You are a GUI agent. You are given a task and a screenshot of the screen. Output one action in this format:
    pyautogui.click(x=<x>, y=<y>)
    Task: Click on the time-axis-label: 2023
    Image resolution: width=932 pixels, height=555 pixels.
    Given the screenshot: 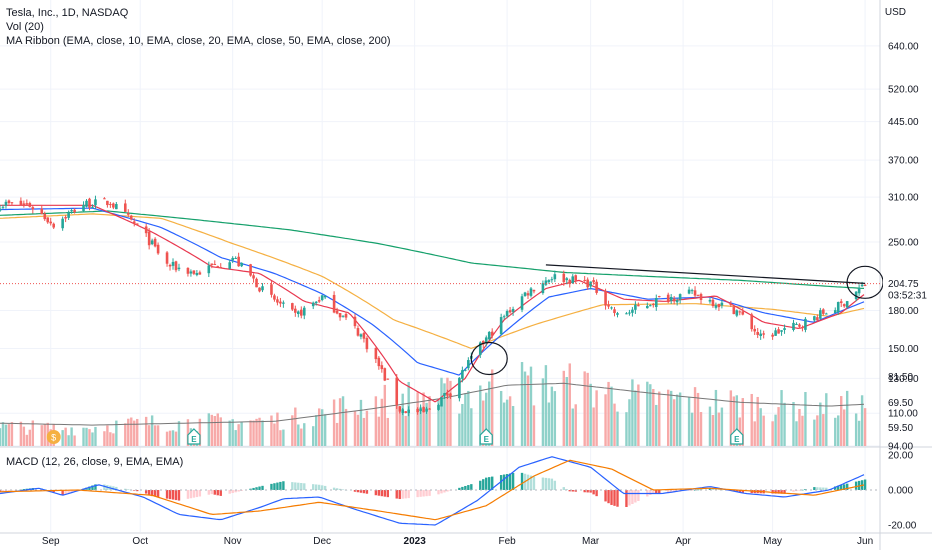 What is the action you would take?
    pyautogui.click(x=415, y=541)
    